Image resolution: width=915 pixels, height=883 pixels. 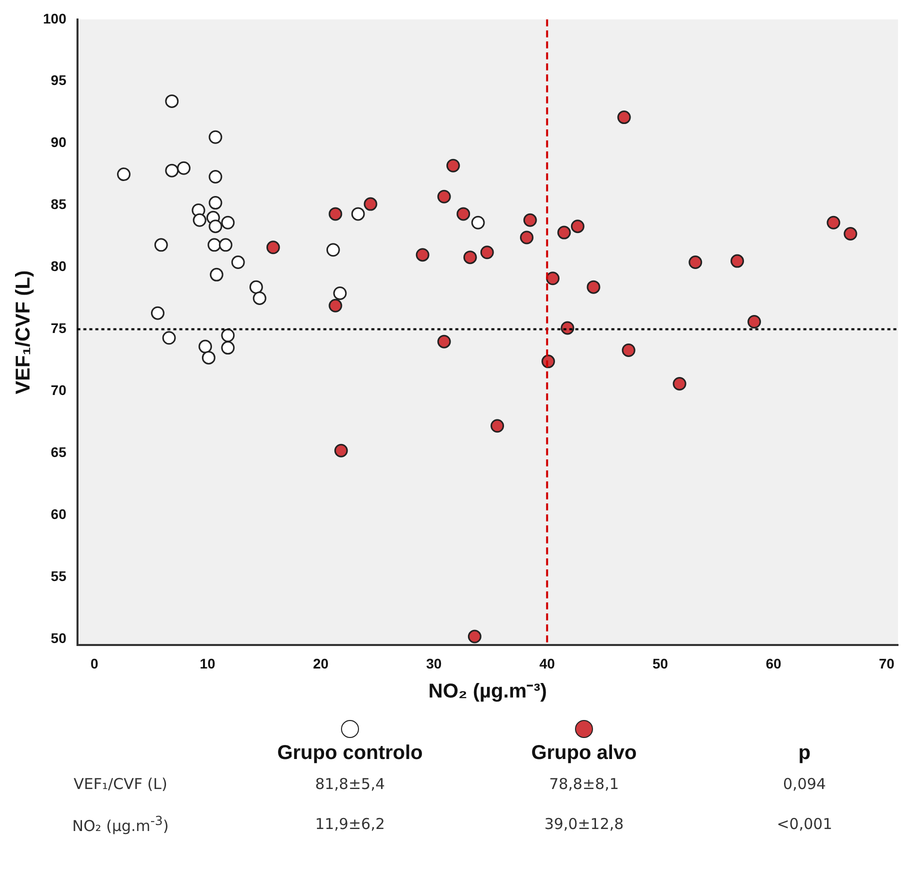 What do you see at coordinates (58, 390) in the screenshot?
I see `y-tick-label: 70` at bounding box center [58, 390].